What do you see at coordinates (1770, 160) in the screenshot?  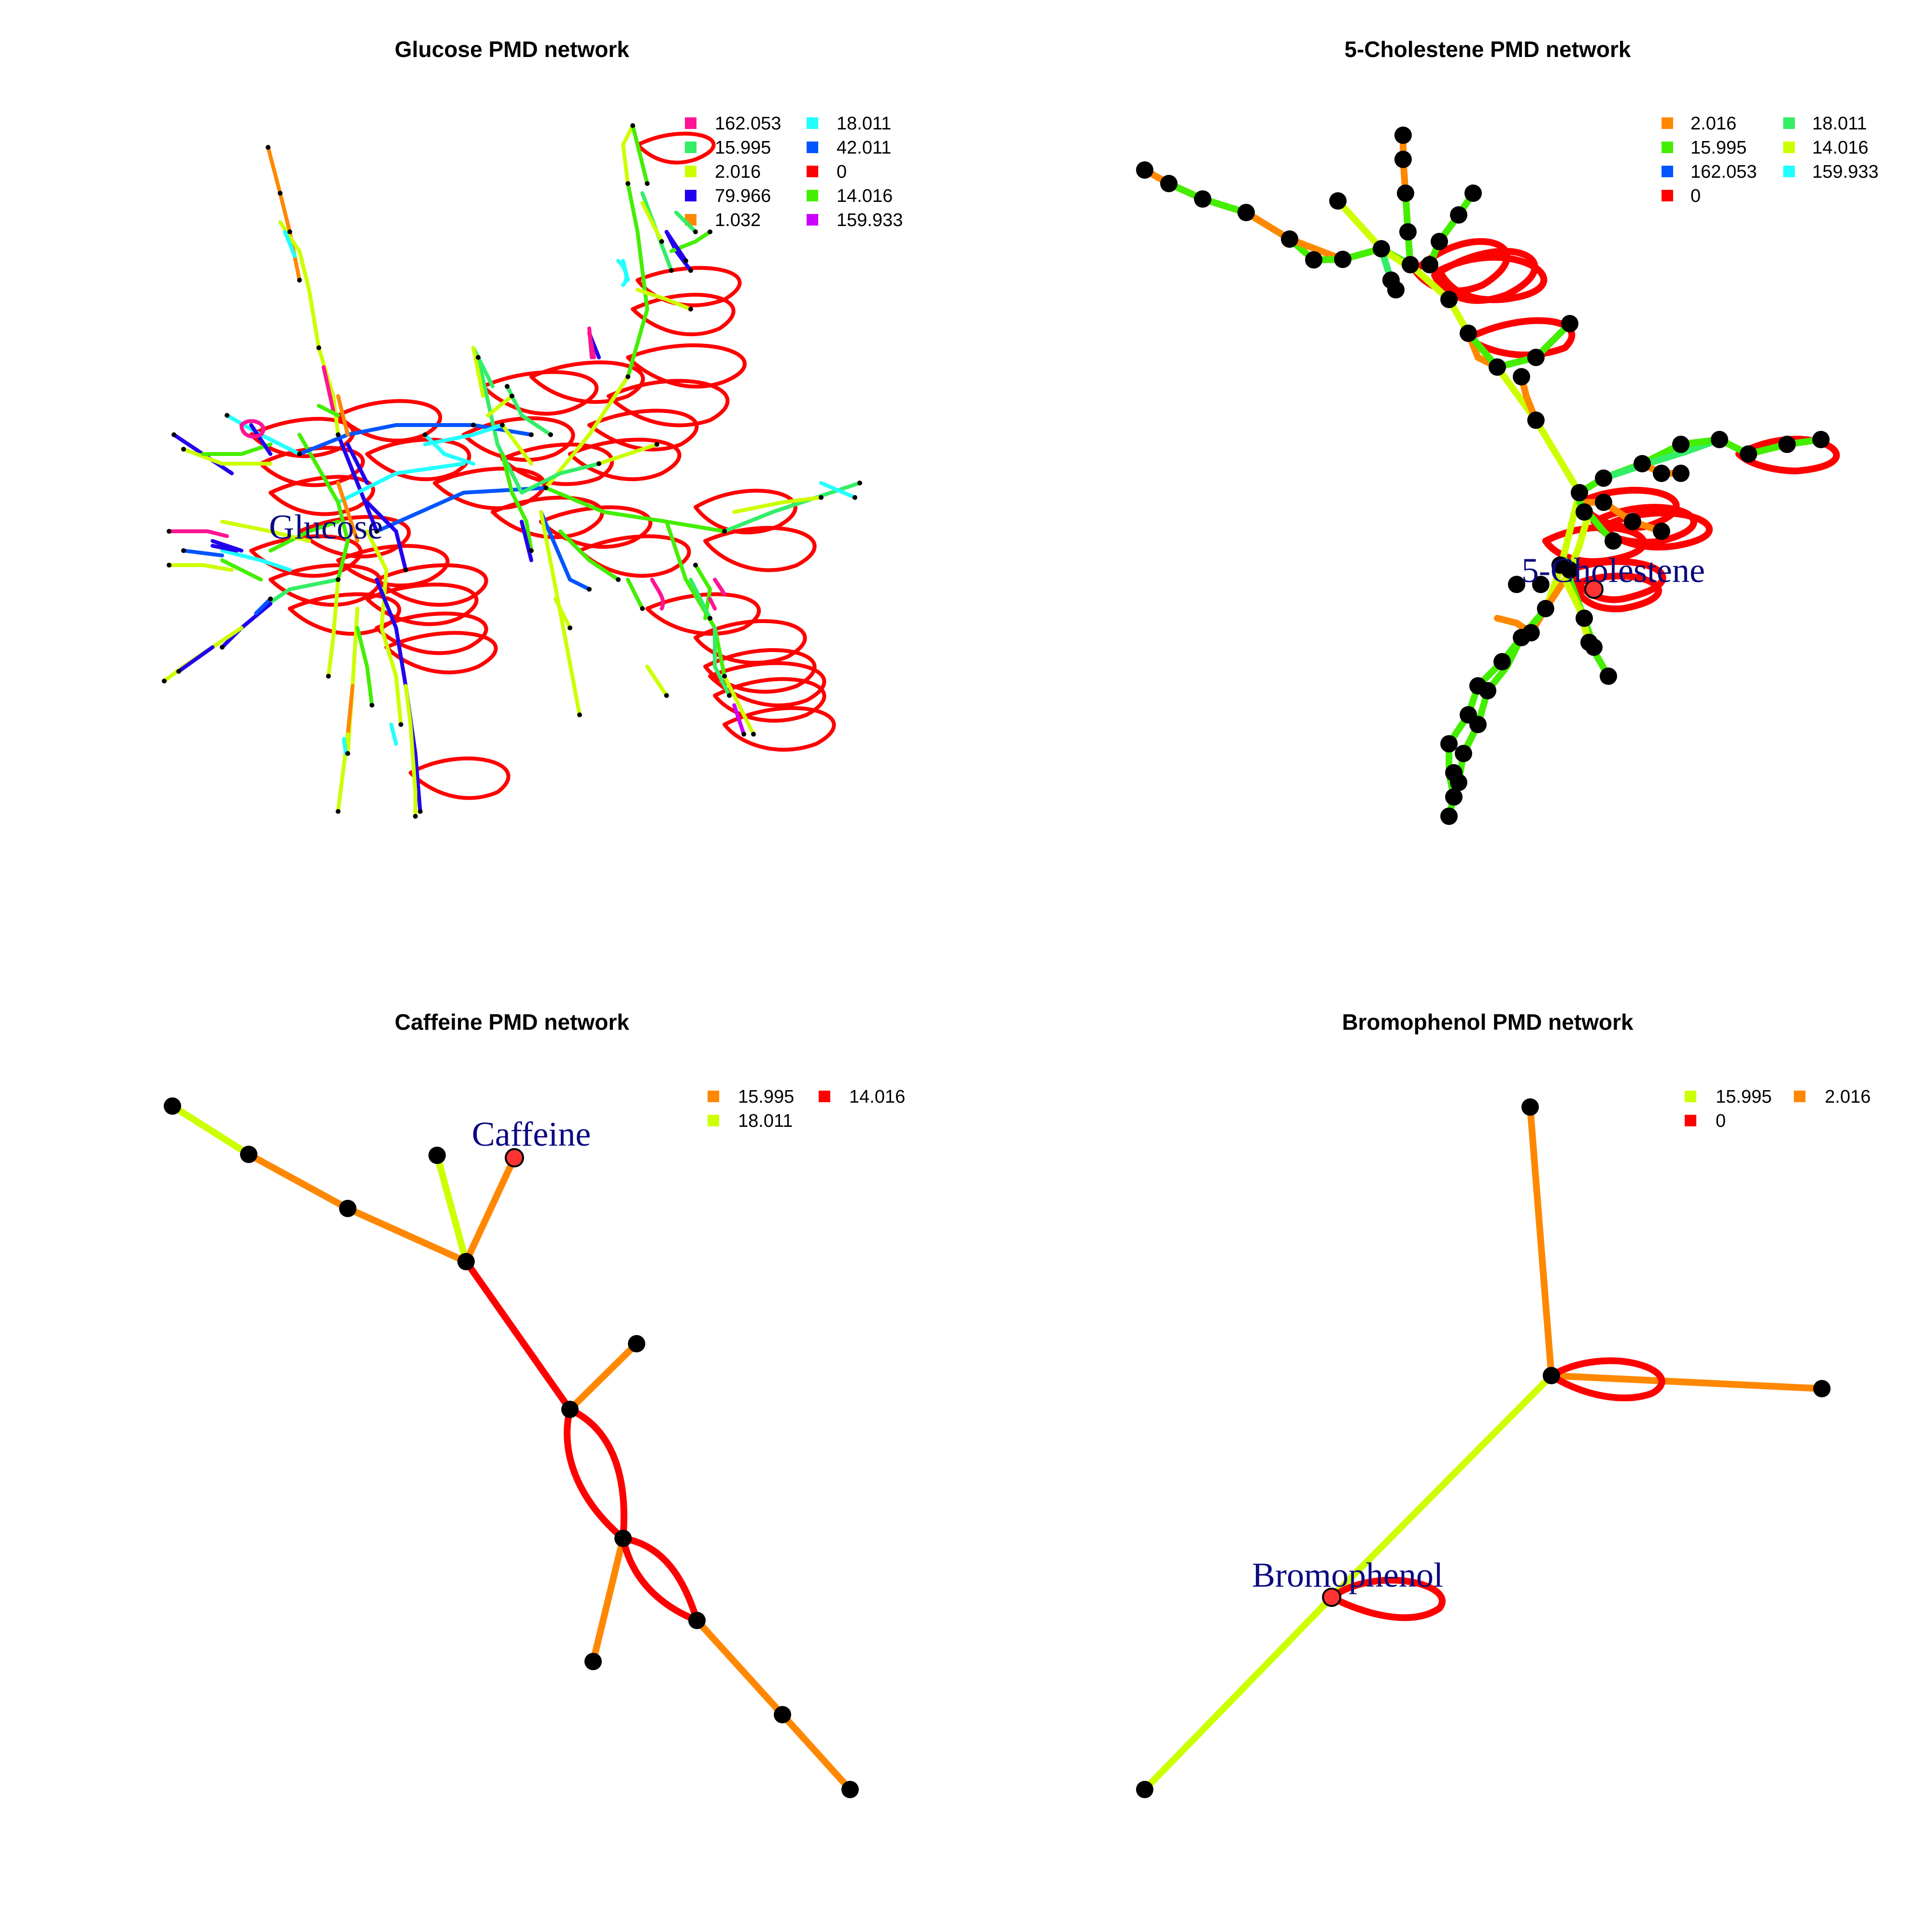 I see `cholestene-legend: 2.016 15.995 162.053 0 18.011 14.016` at bounding box center [1770, 160].